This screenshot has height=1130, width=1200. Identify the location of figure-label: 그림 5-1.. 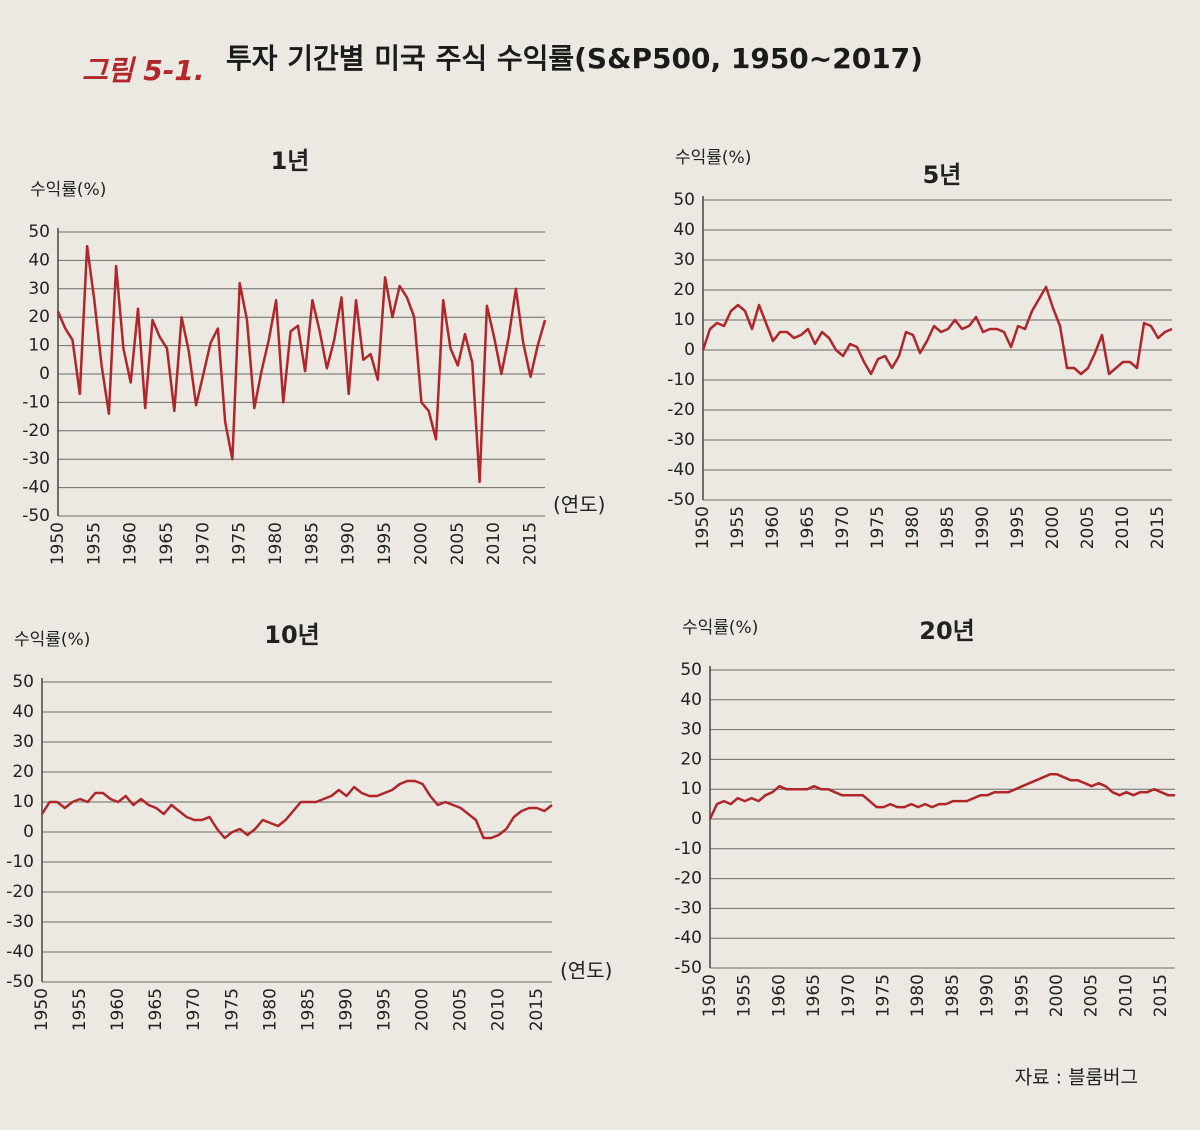
(143, 70).